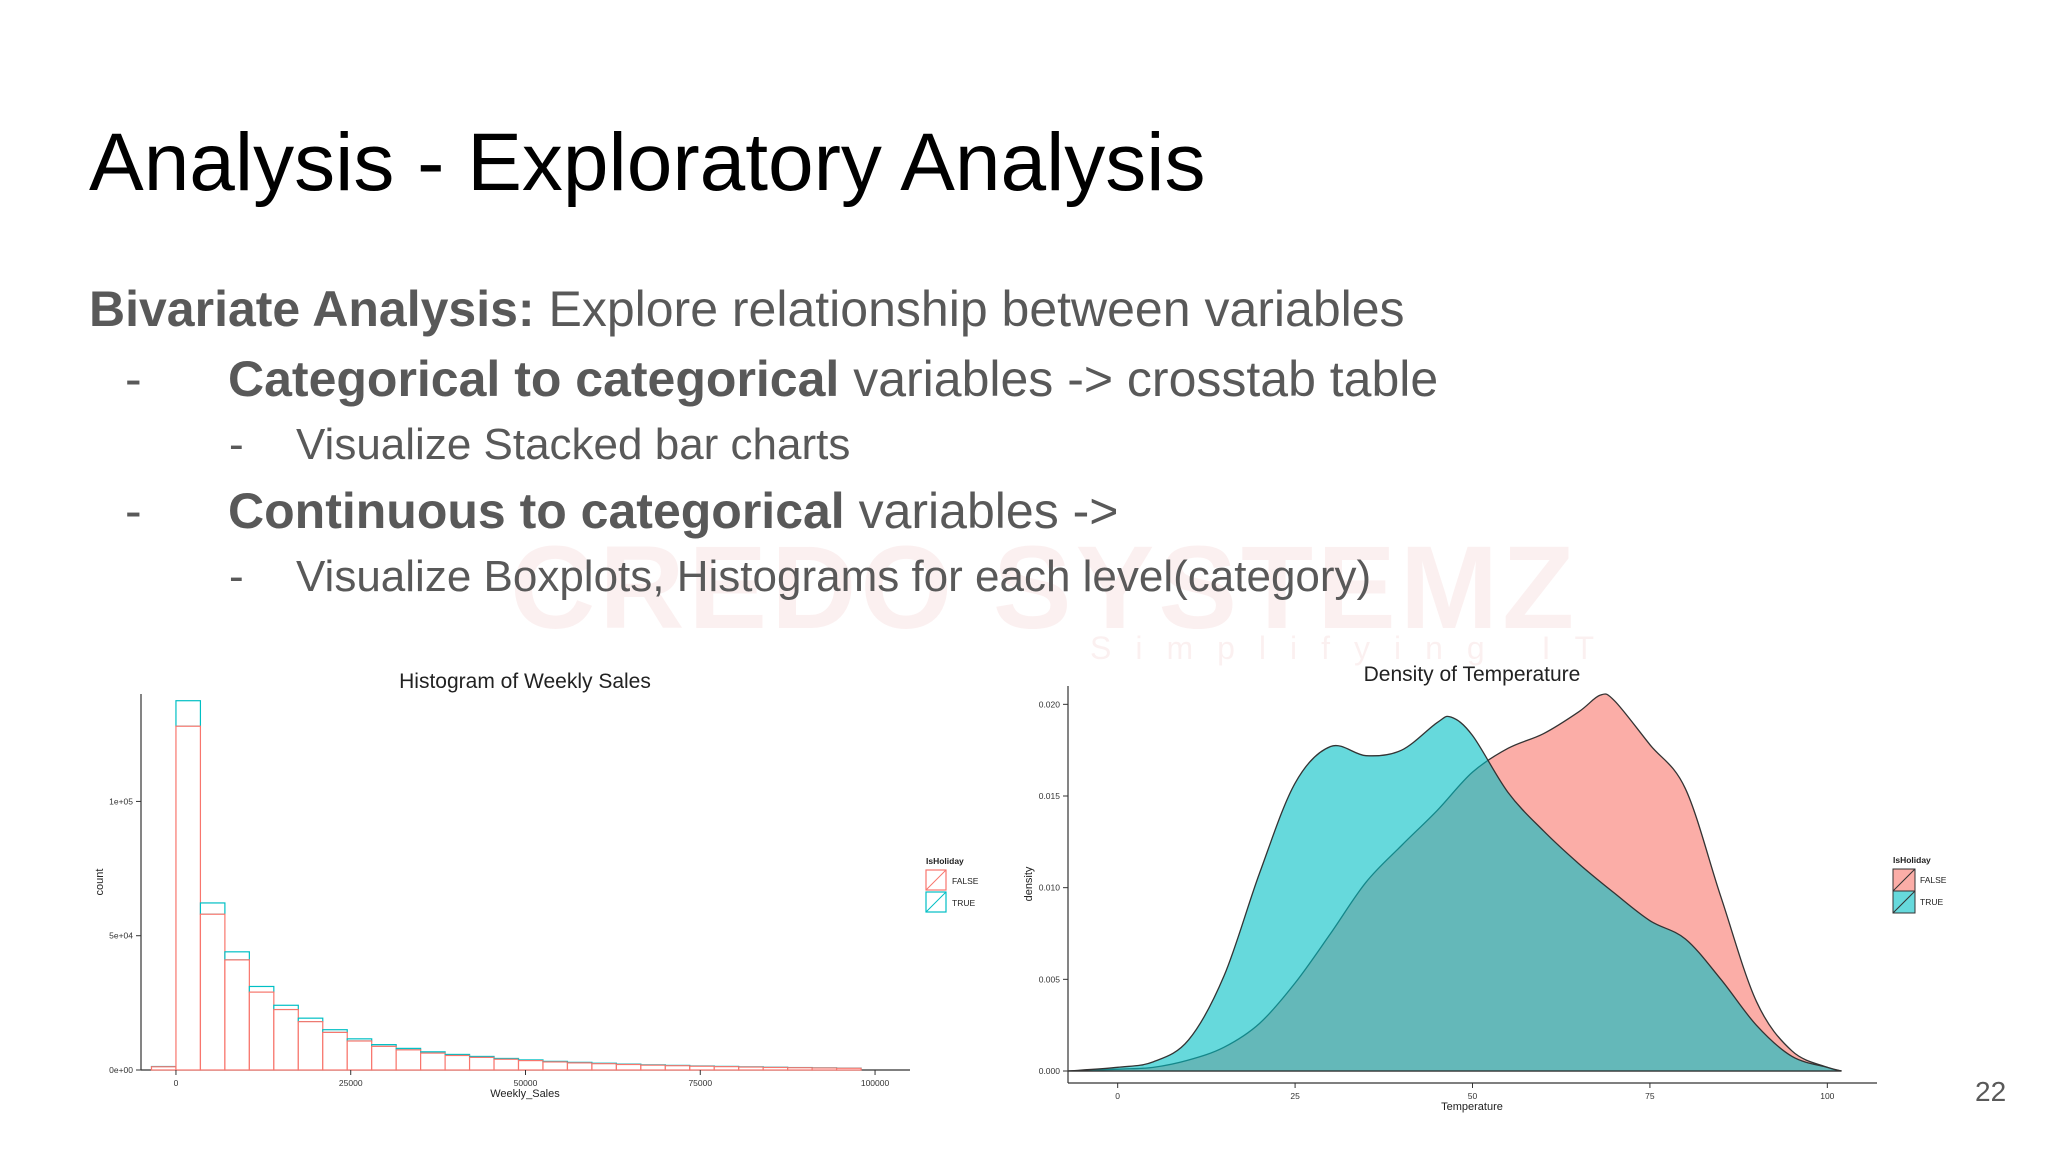  I want to click on bivariate-heading-bold: Bivariate Analysis:, so click(312, 309).